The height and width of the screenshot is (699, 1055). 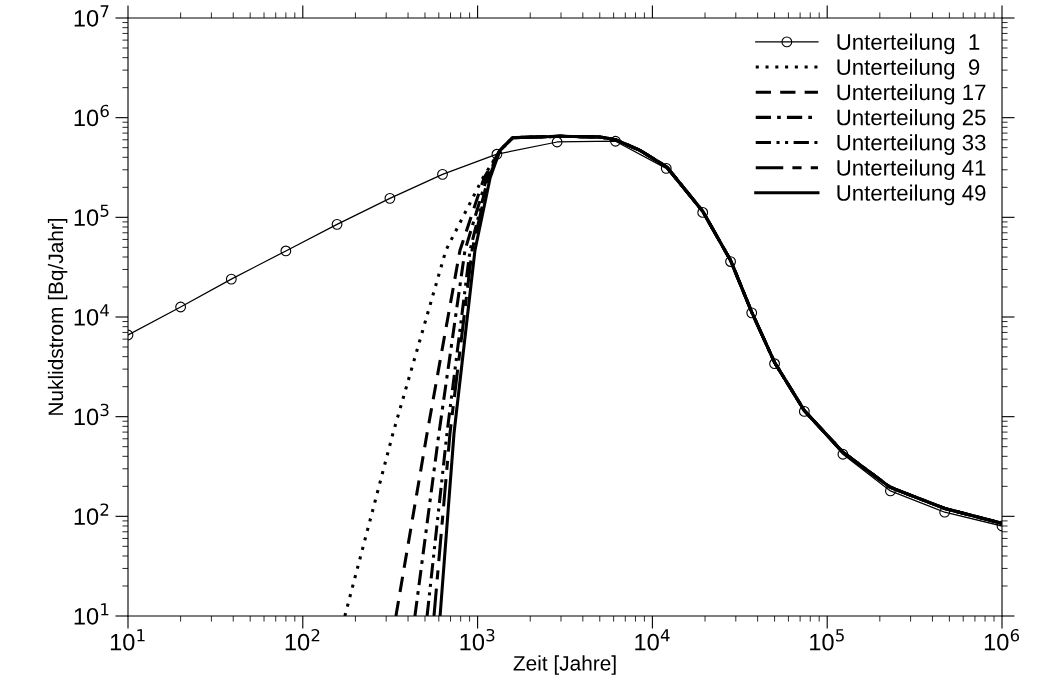 I want to click on y-tick-label: 10$^{6}$, so click(x=91, y=115).